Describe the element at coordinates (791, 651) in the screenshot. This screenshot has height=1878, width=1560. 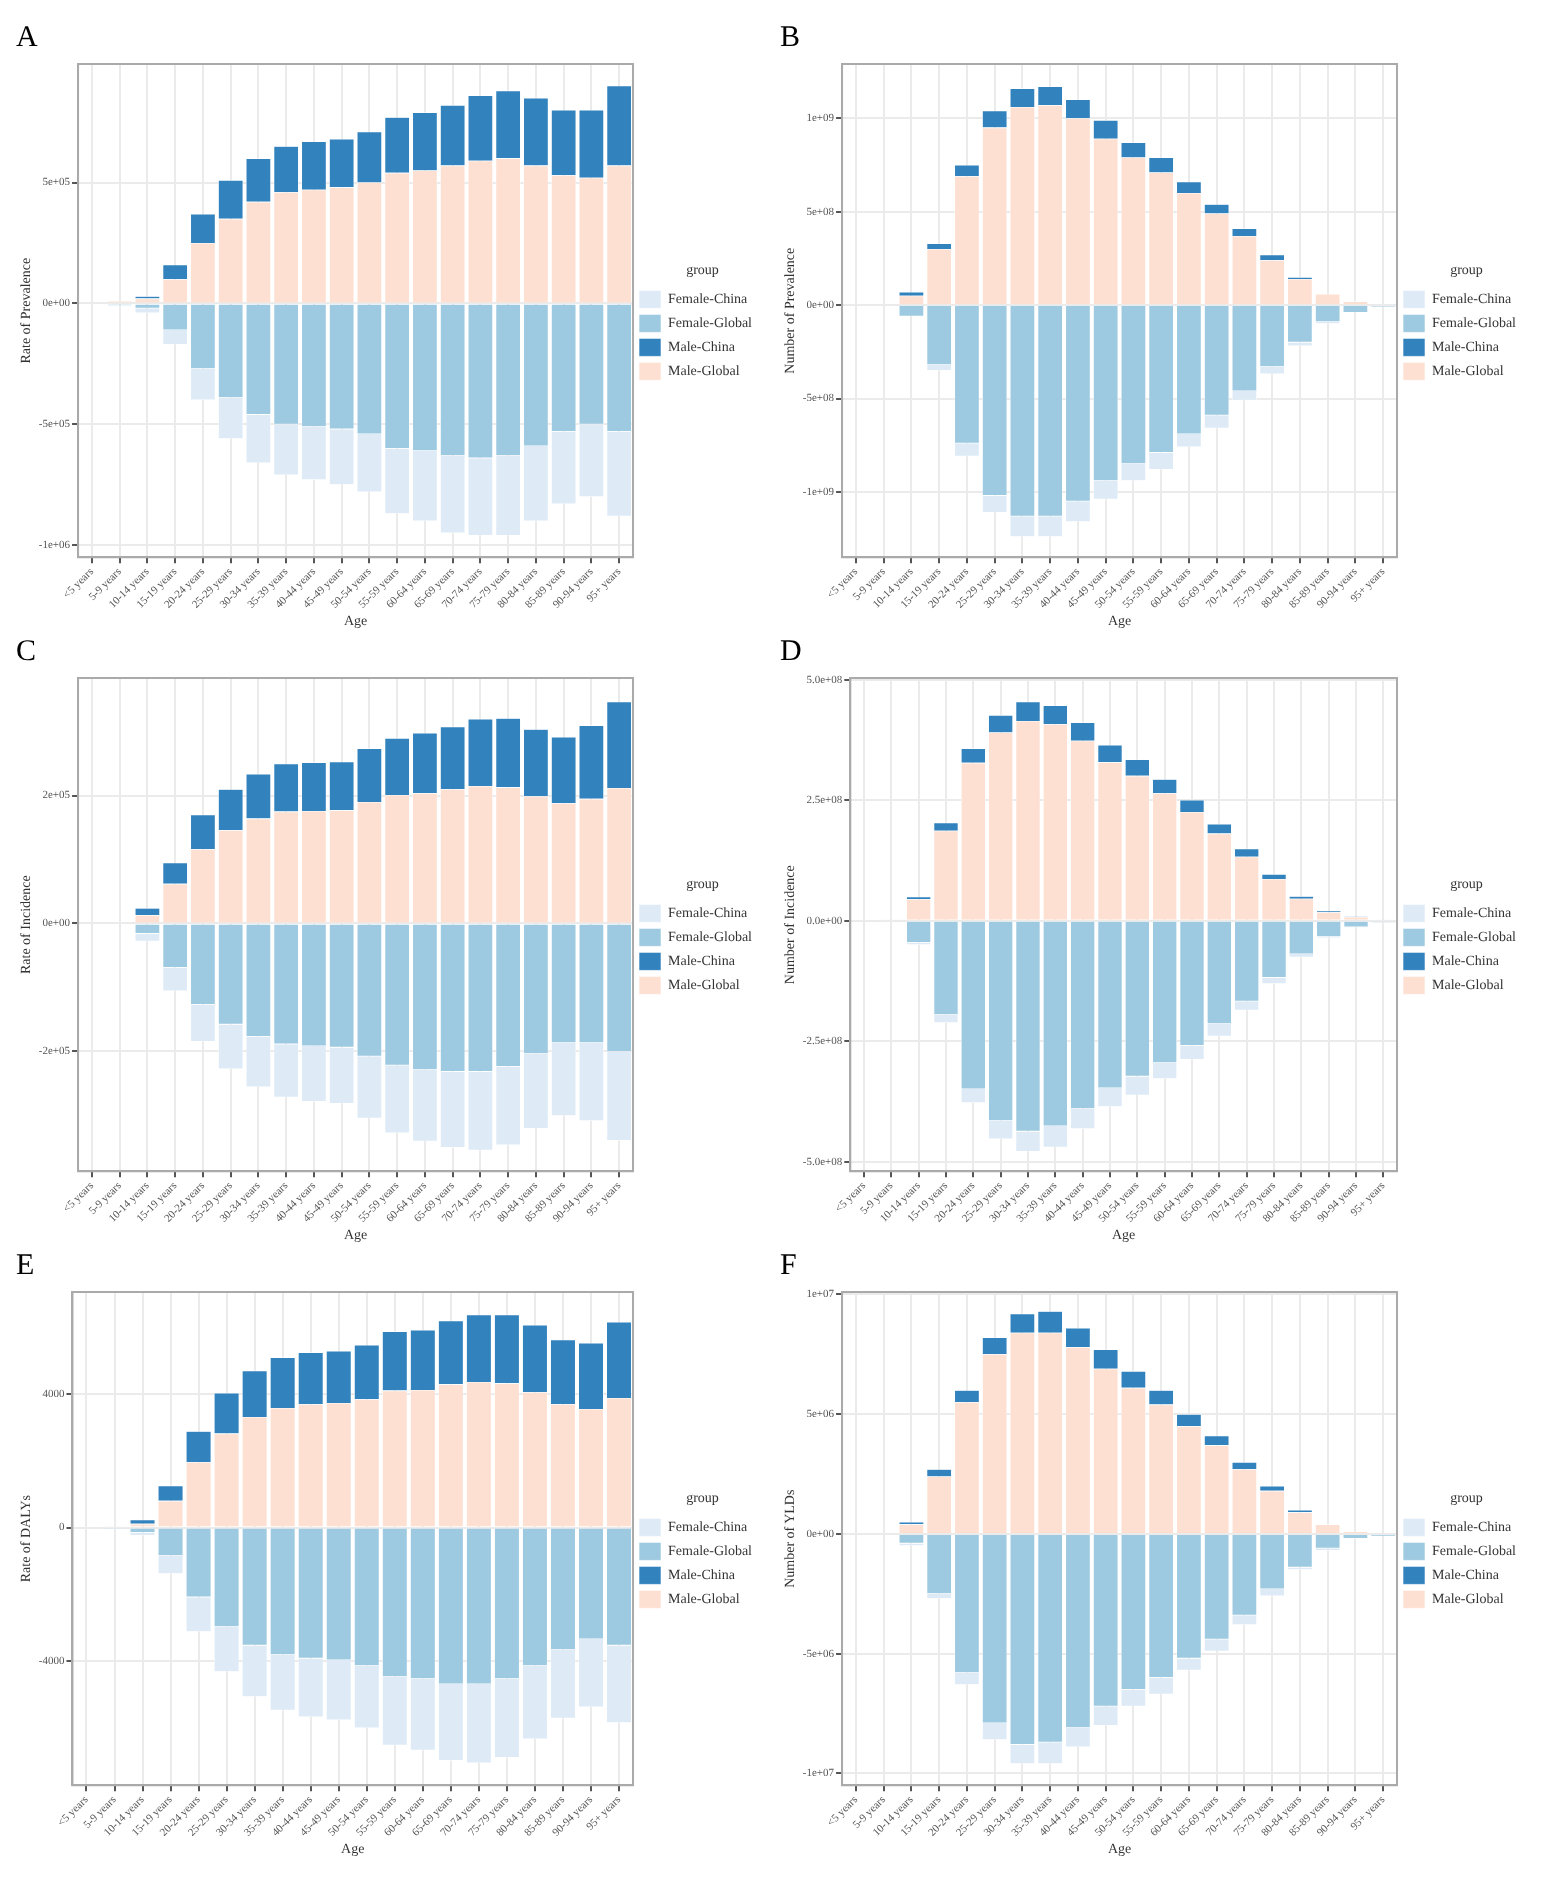
I see `chart-title: D` at that location.